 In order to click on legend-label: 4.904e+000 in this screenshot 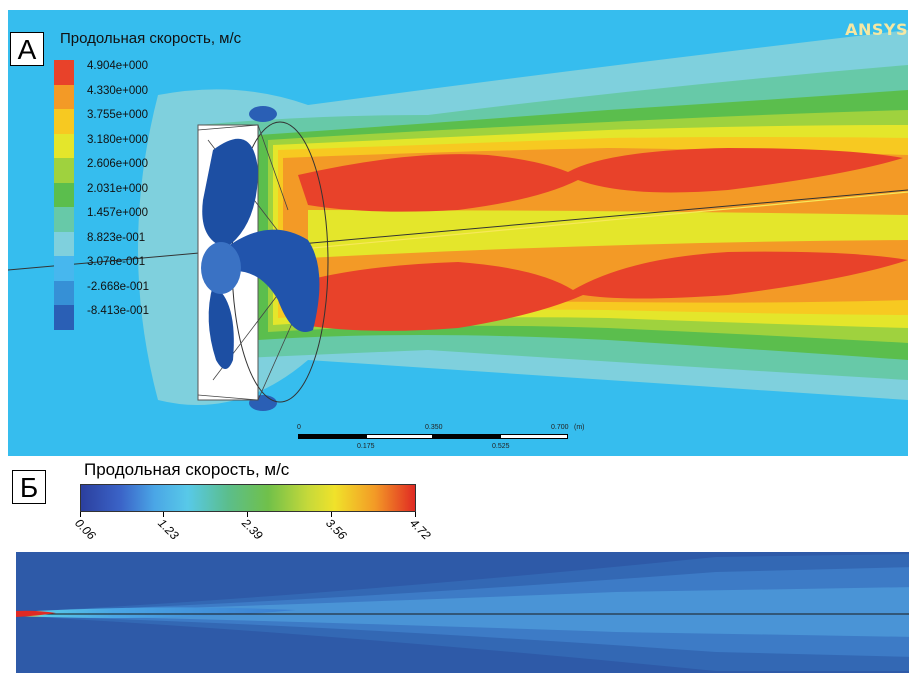, I will do `click(118, 66)`.